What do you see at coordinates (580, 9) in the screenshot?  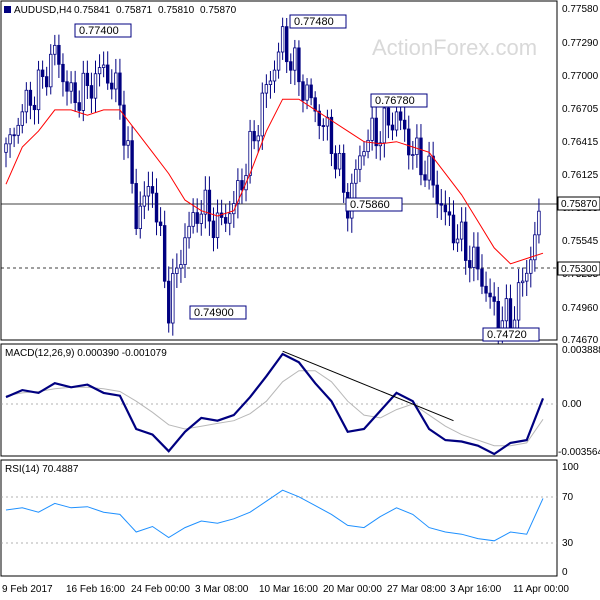 I see `price-tick: 0.77580` at bounding box center [580, 9].